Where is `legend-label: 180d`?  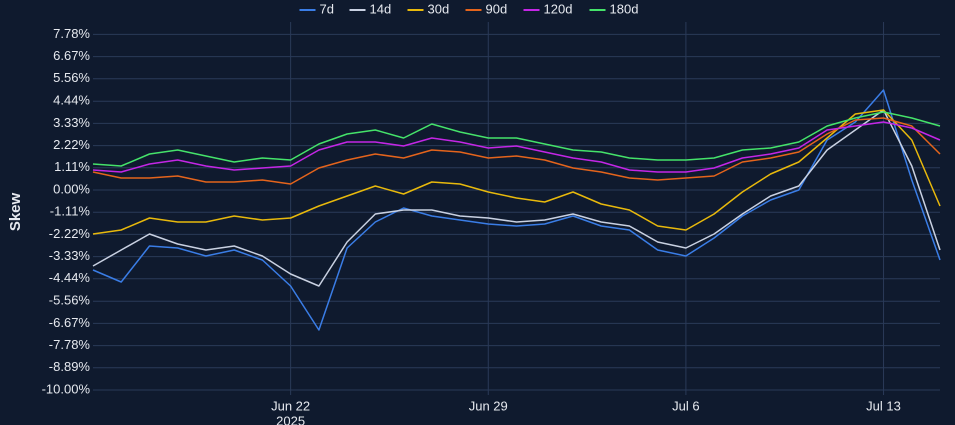
legend-label: 180d is located at coordinates (624, 8).